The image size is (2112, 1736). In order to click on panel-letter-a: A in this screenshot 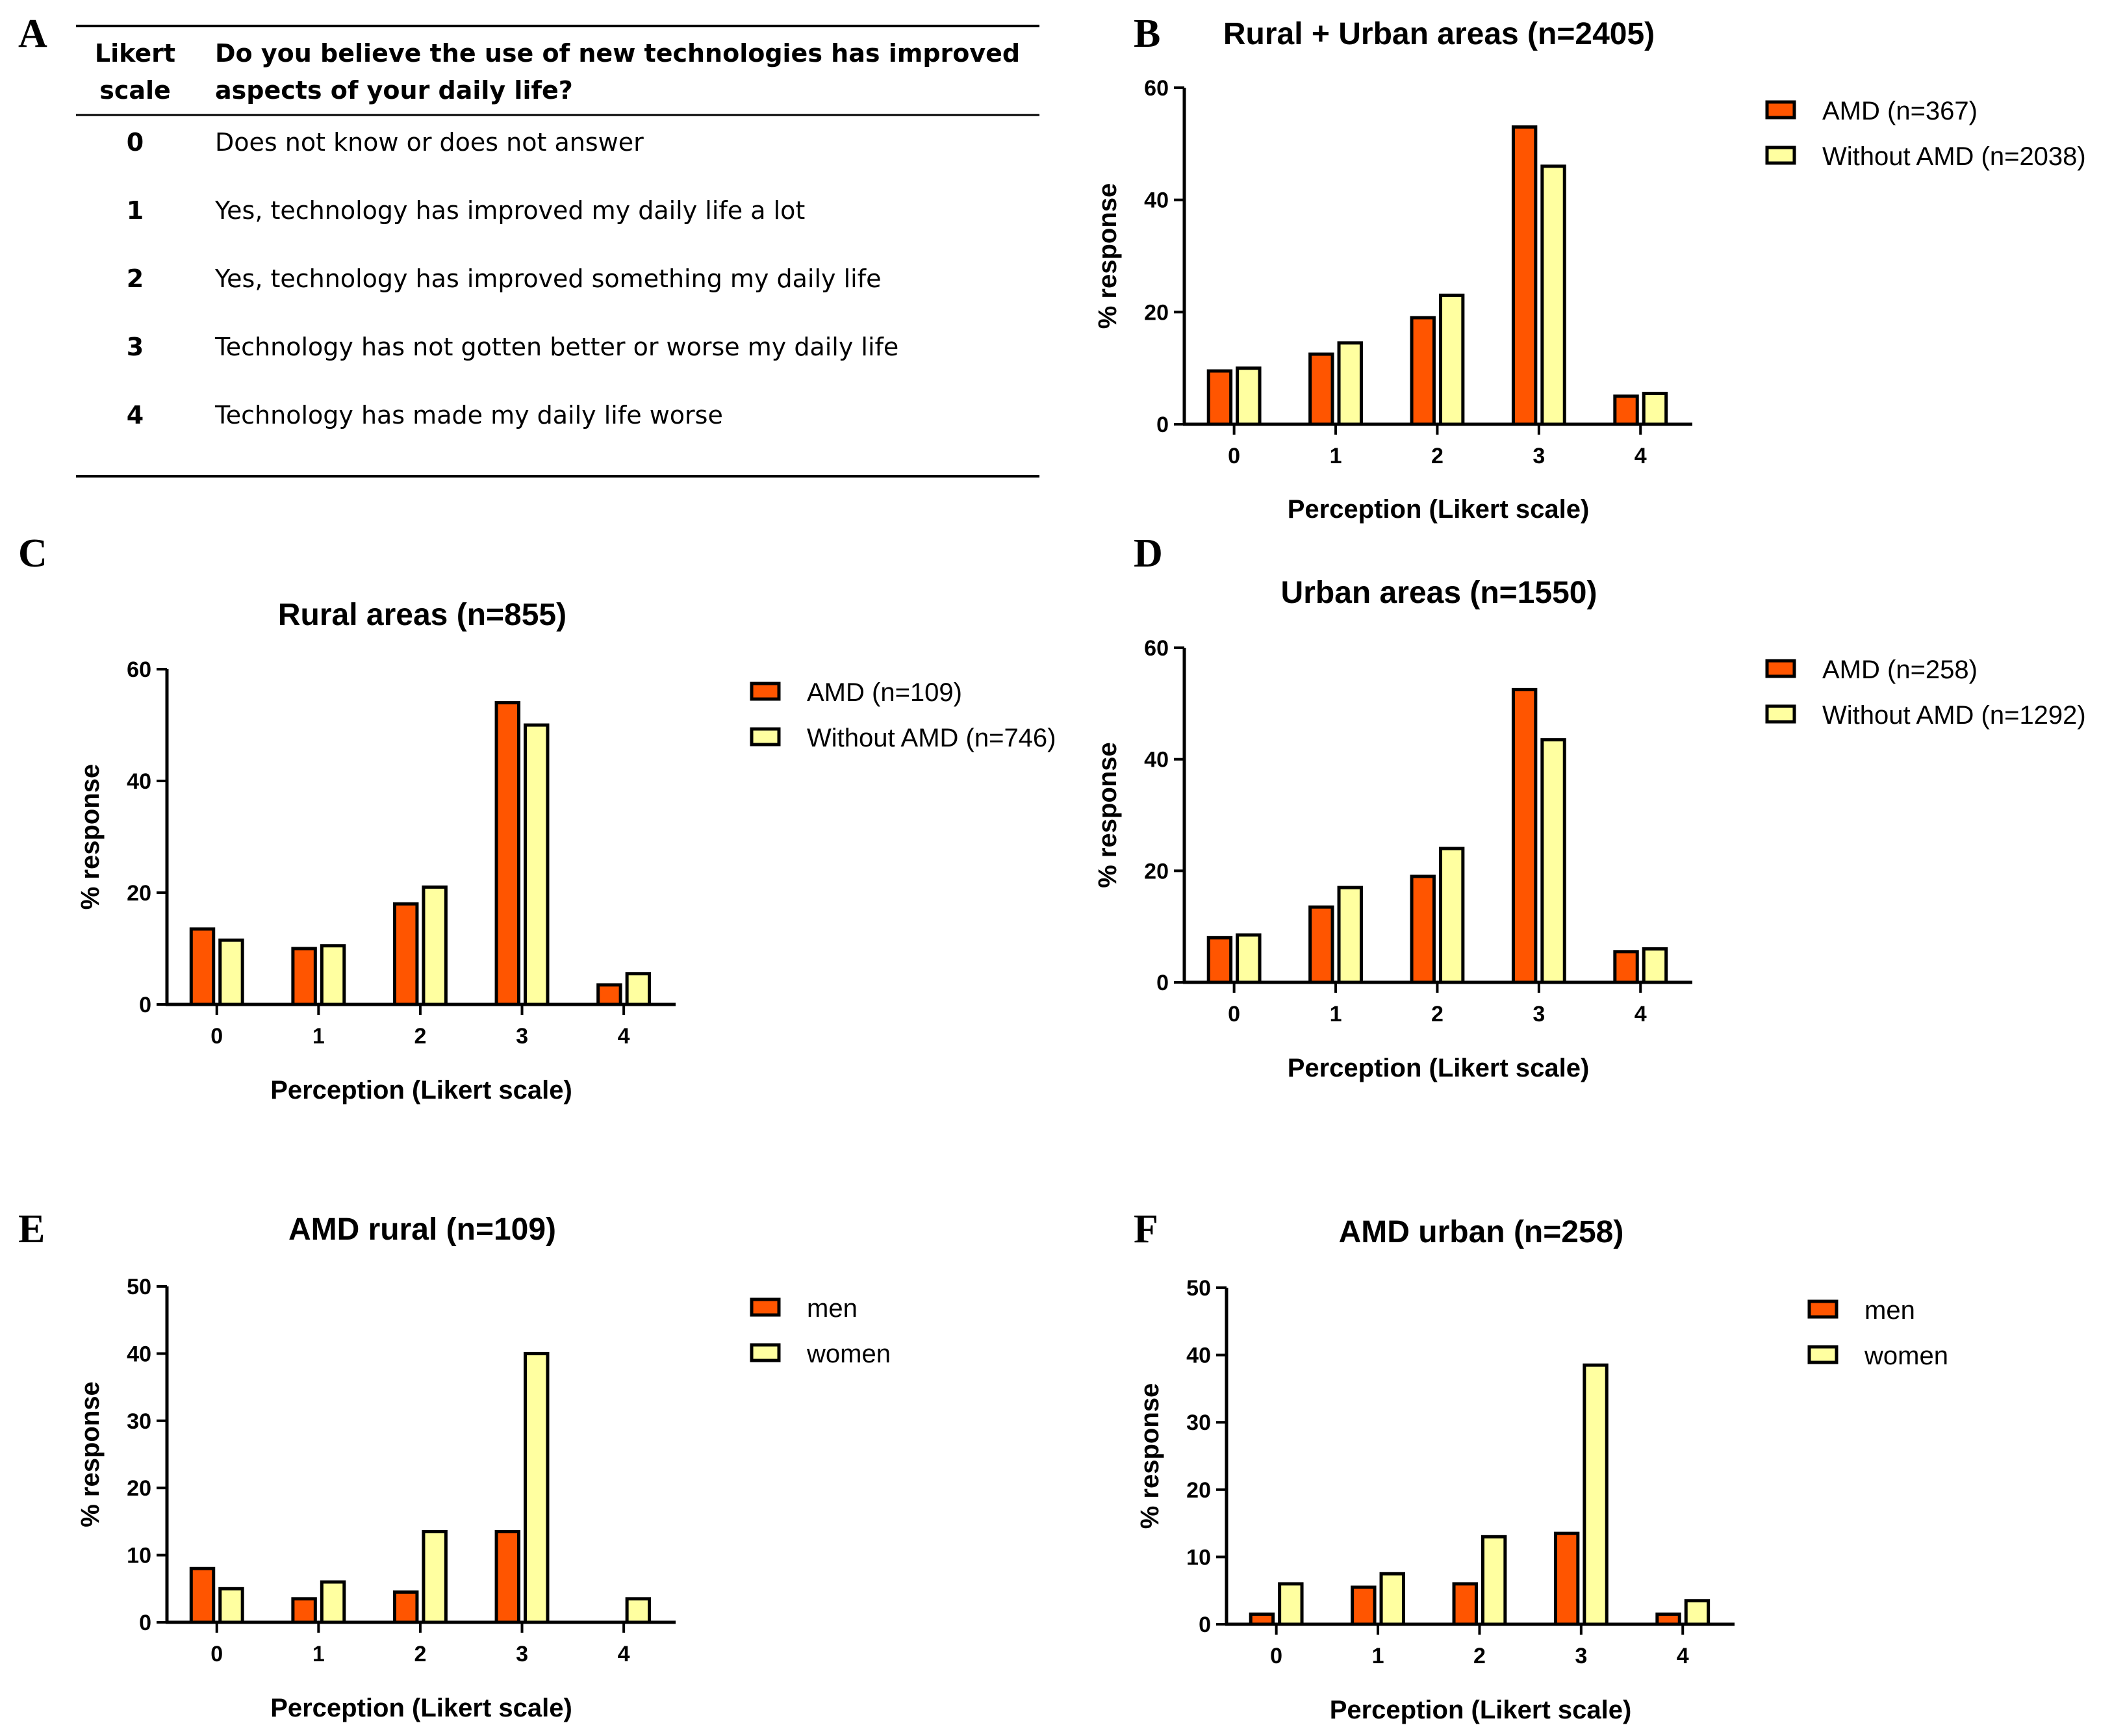, I will do `click(32, 34)`.